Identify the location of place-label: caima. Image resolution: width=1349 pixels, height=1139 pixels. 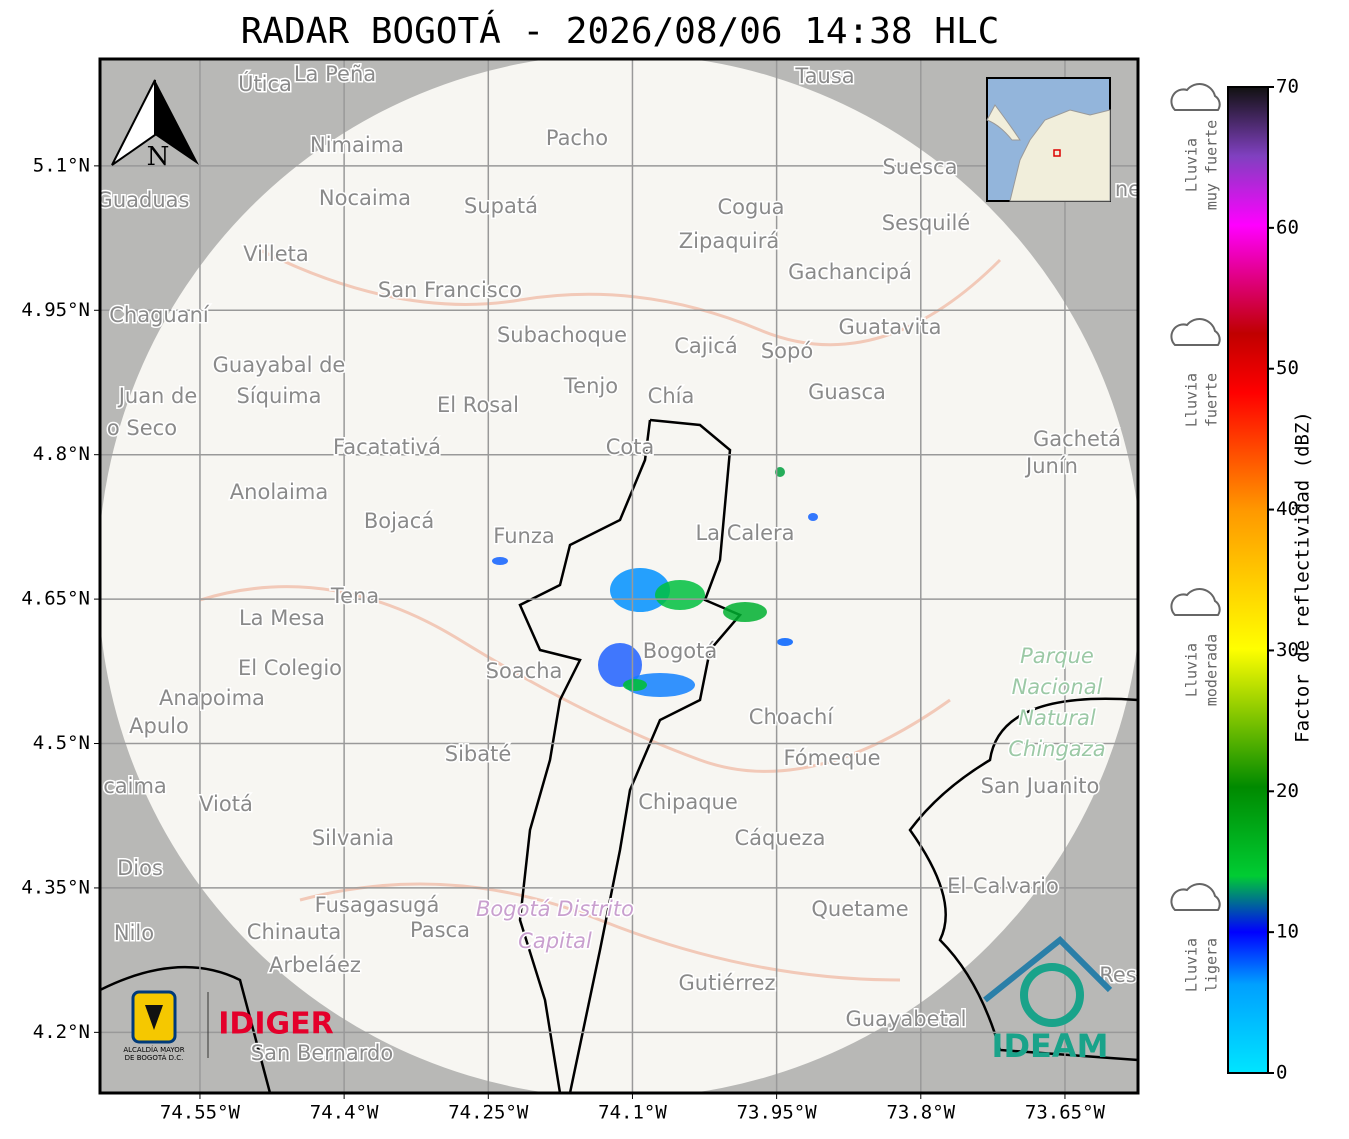
(135, 786).